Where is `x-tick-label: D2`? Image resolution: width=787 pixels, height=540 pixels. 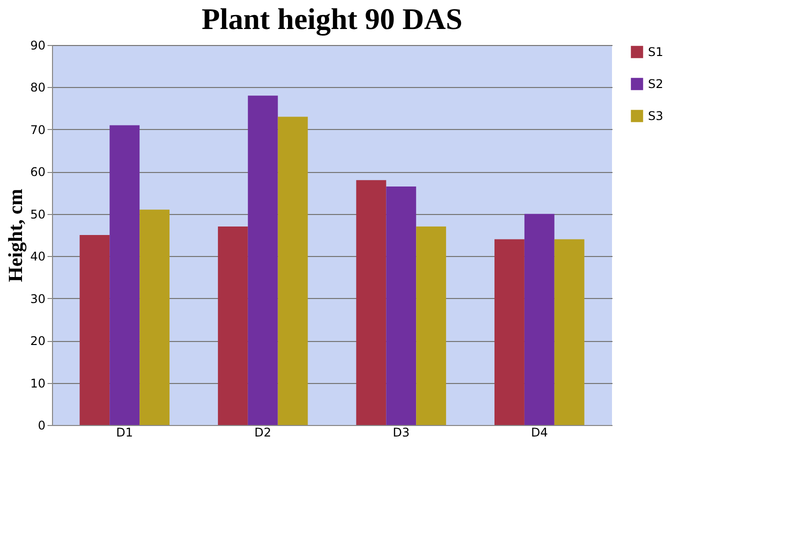
x-tick-label: D2 is located at coordinates (263, 433).